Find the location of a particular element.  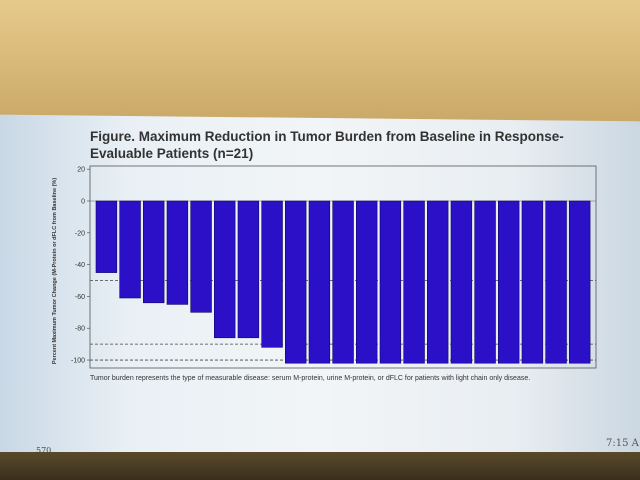

y-tick-label-3: -40 is located at coordinates (80, 265).